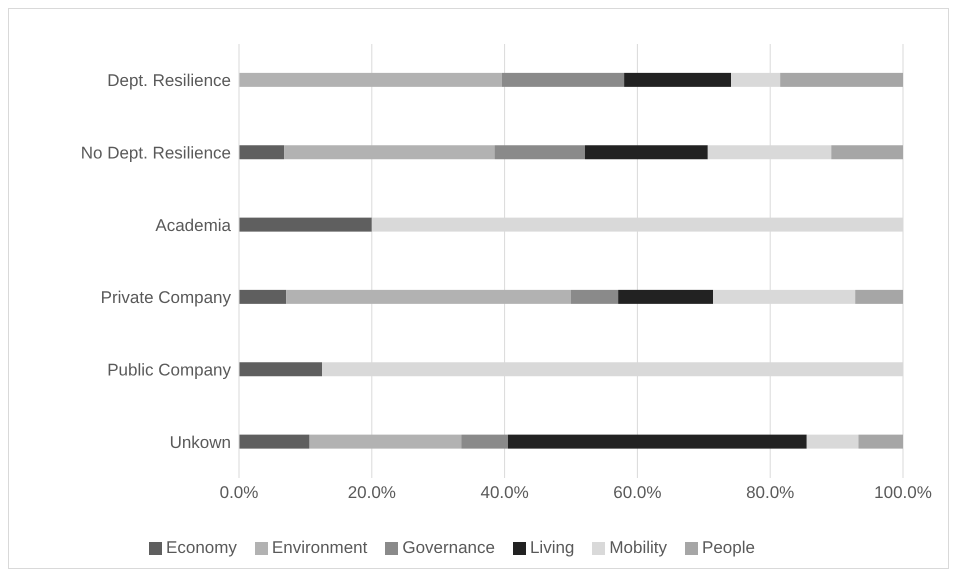 This screenshot has width=957, height=577. Describe the element at coordinates (201, 547) in the screenshot. I see `legend-label: Economy` at that location.